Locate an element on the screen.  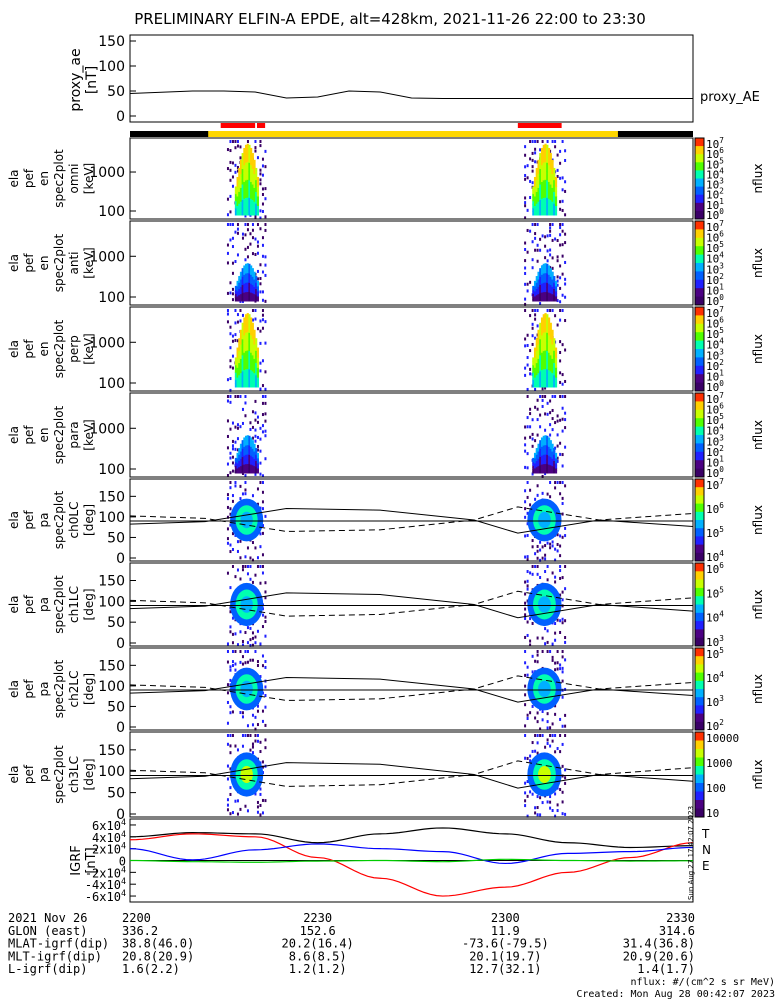
ylabel-line: ela is located at coordinates (14, 435).